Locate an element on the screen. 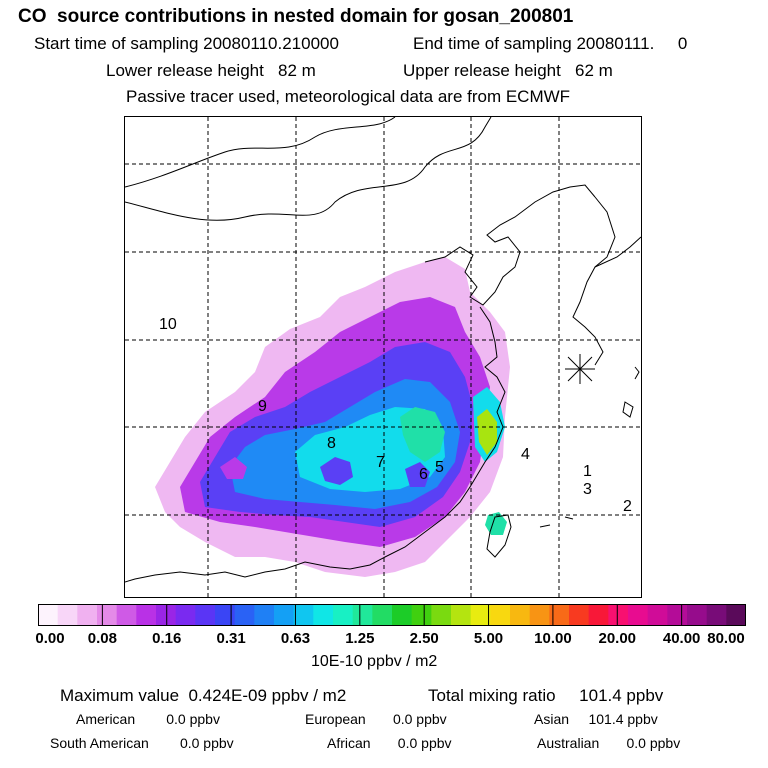 The image size is (768, 768). colorbar-frame is located at coordinates (392, 615).